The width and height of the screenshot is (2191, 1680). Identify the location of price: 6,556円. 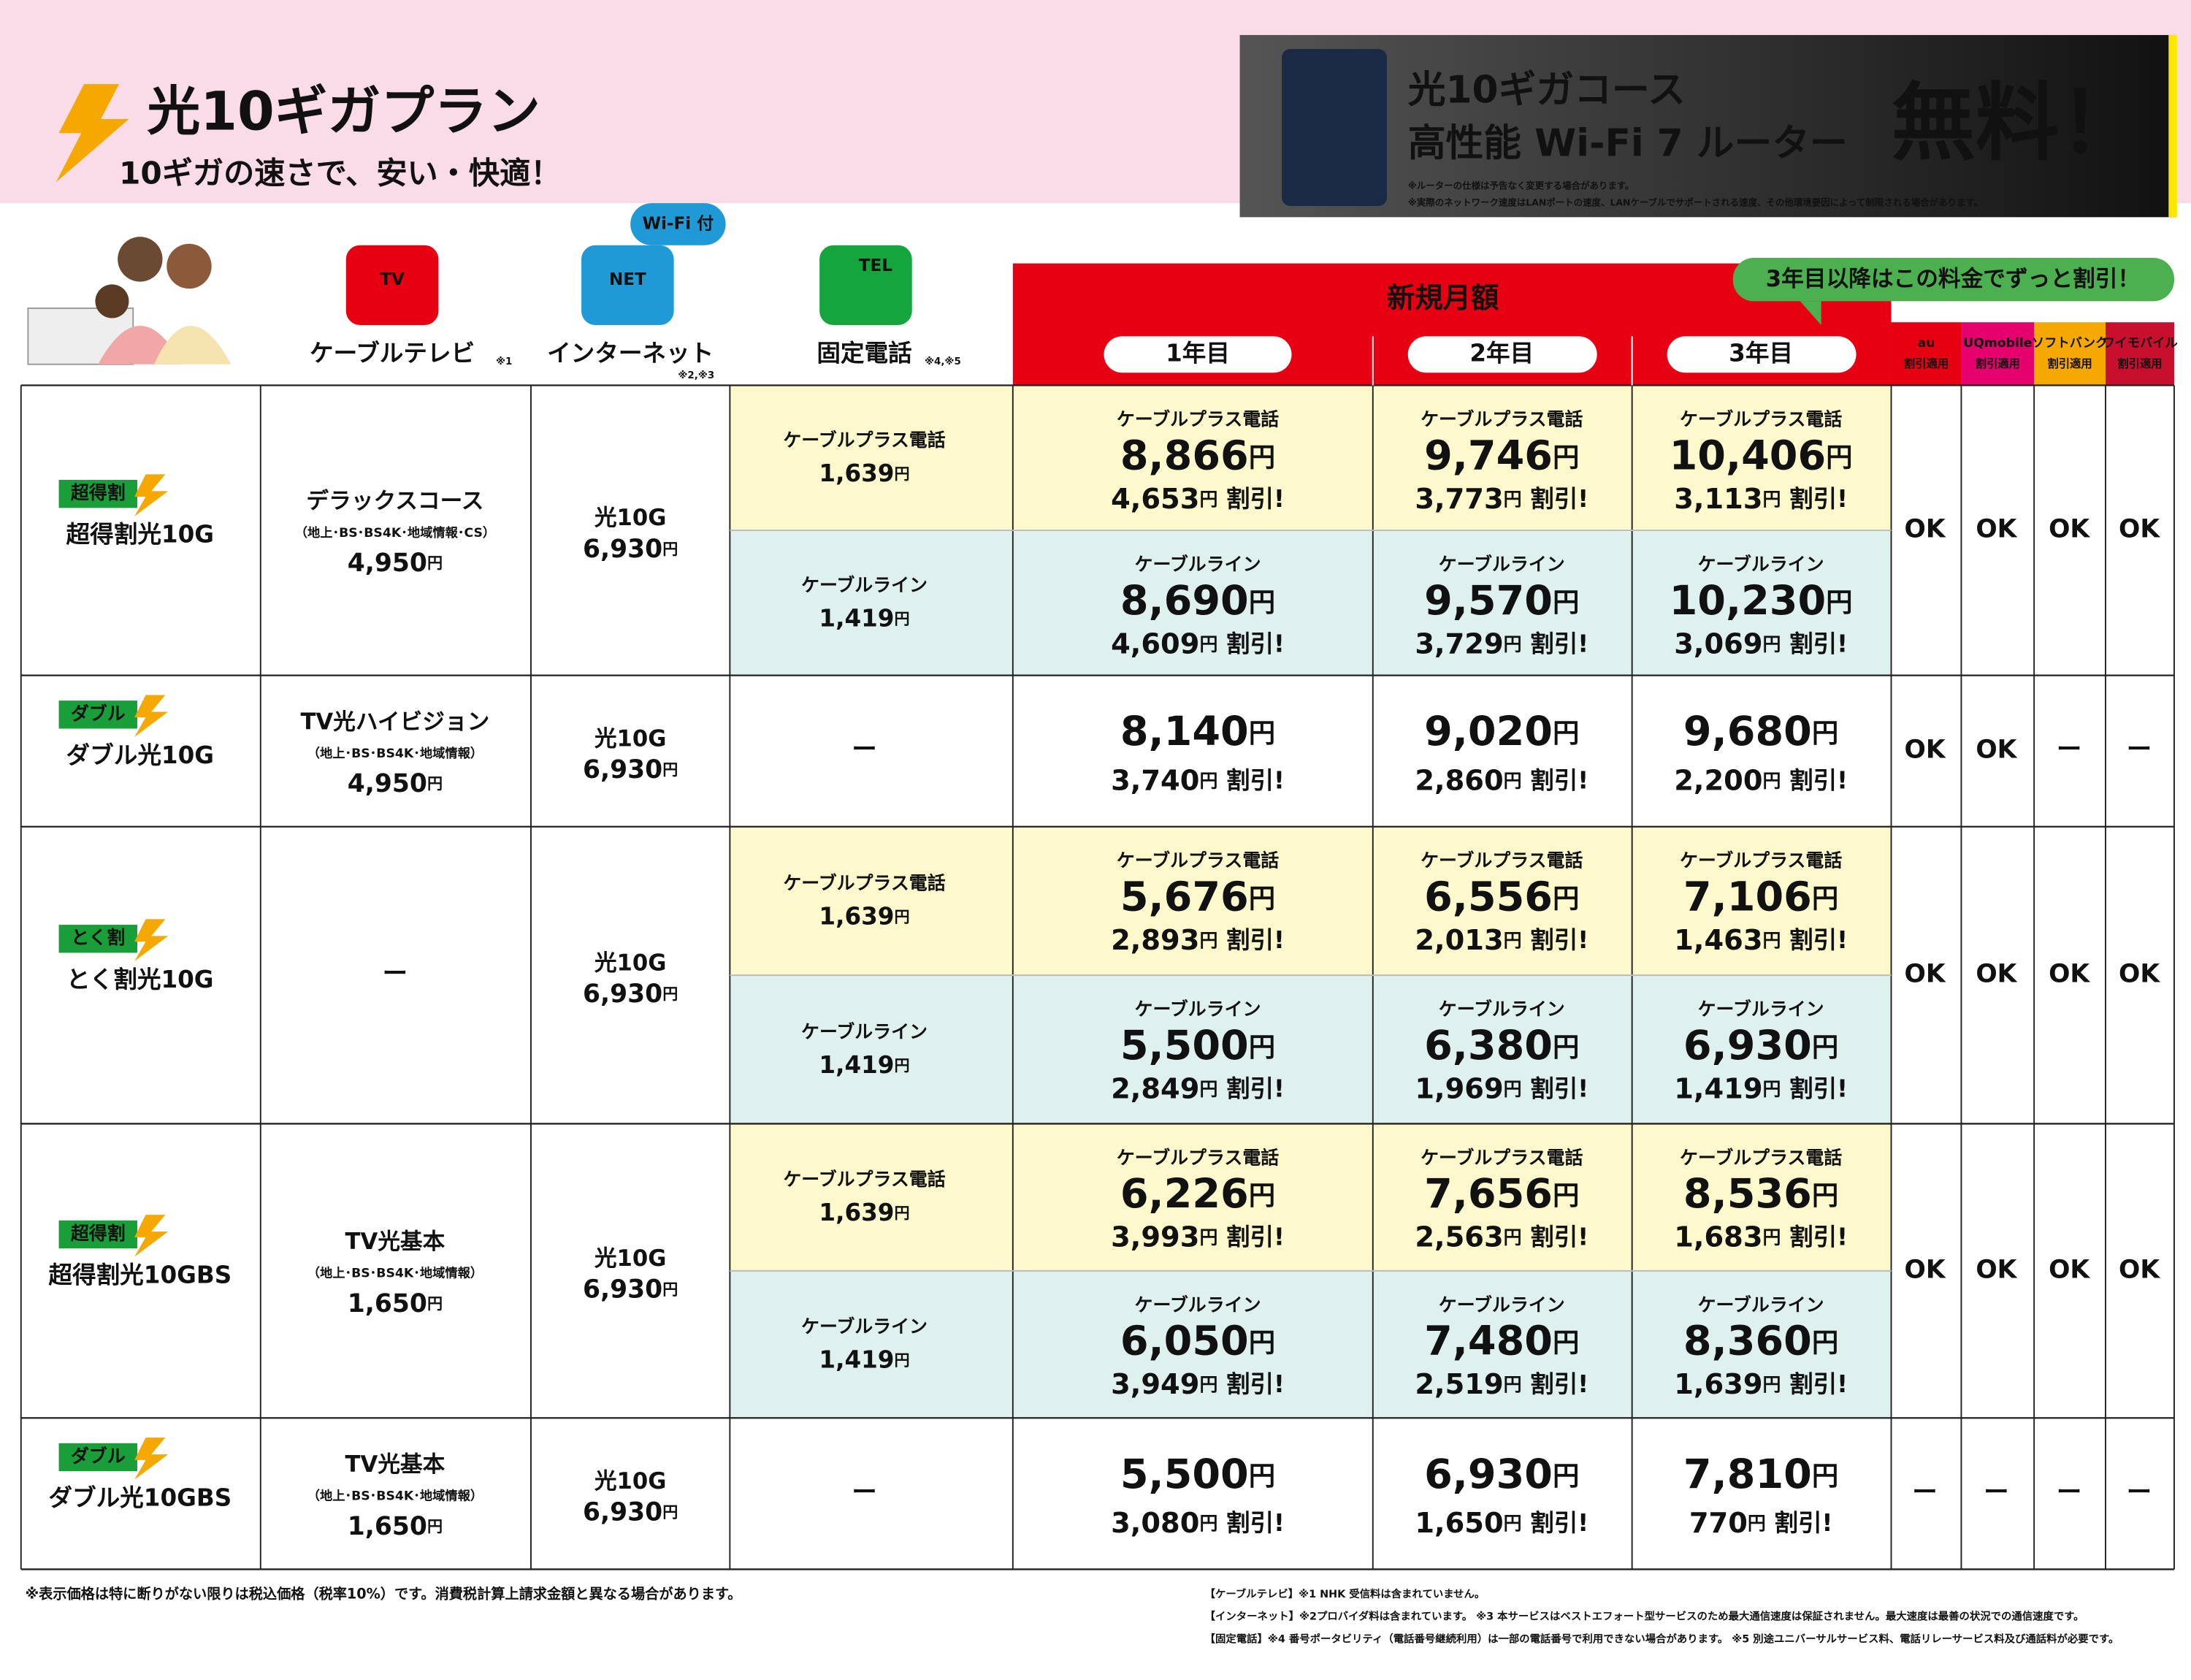
(1501, 897).